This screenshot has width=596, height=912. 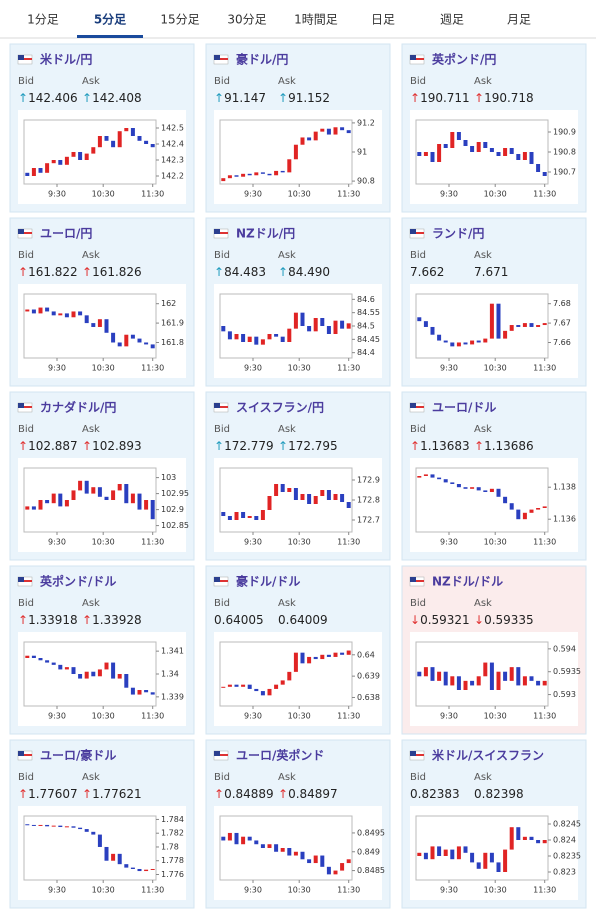 I want to click on y-tick-label: 1.78, so click(x=170, y=846).